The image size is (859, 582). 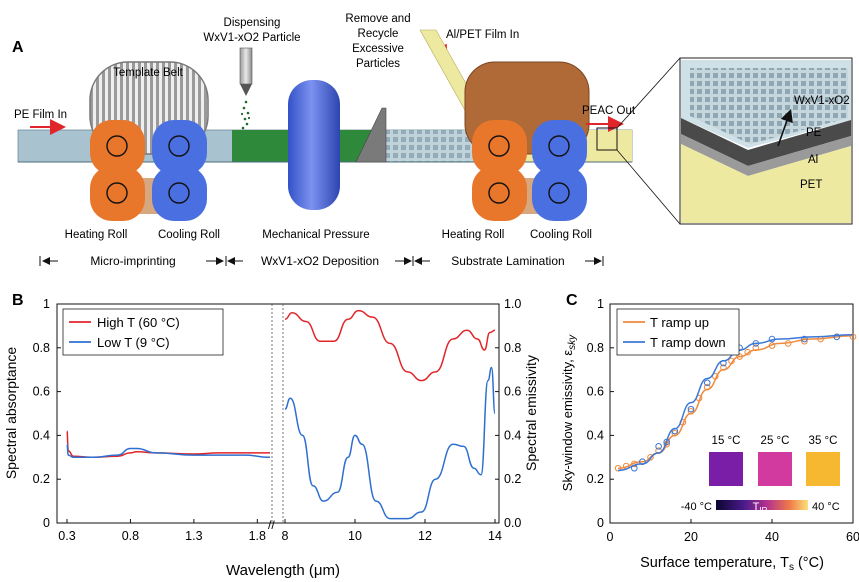 I want to click on inset-pet-label: PET, so click(x=811, y=185).